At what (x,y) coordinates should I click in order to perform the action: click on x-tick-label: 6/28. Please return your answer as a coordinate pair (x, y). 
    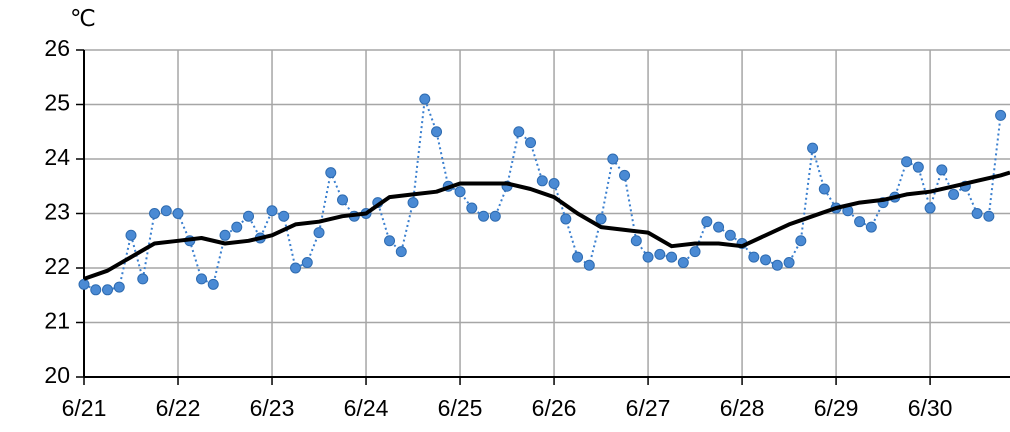
    Looking at the image, I should click on (742, 408).